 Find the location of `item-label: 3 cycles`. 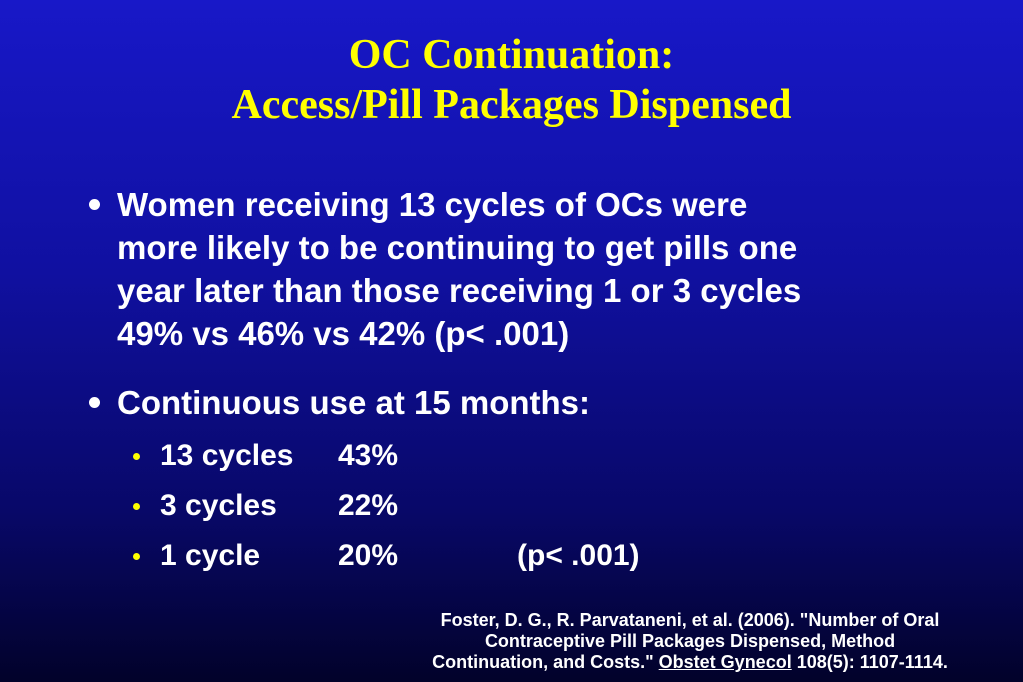

item-label: 3 cycles is located at coordinates (218, 505).